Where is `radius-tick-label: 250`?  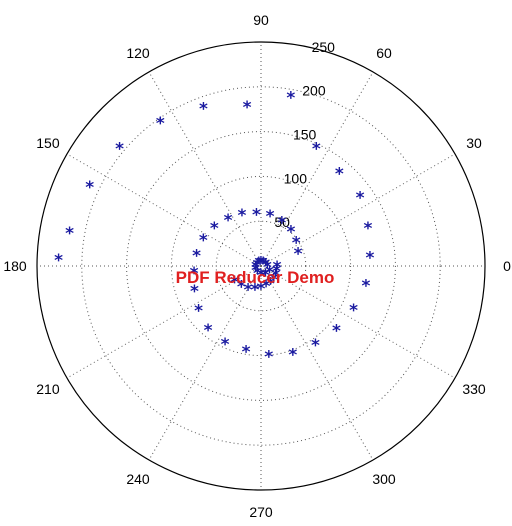
radius-tick-label: 250 is located at coordinates (324, 47).